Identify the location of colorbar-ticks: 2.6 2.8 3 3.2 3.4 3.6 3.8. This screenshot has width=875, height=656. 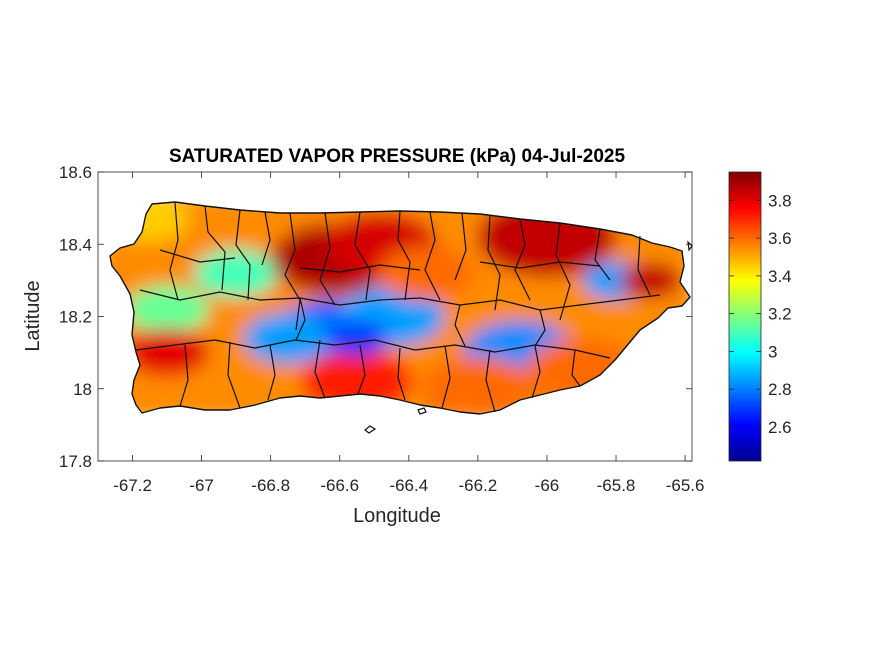
(760, 314).